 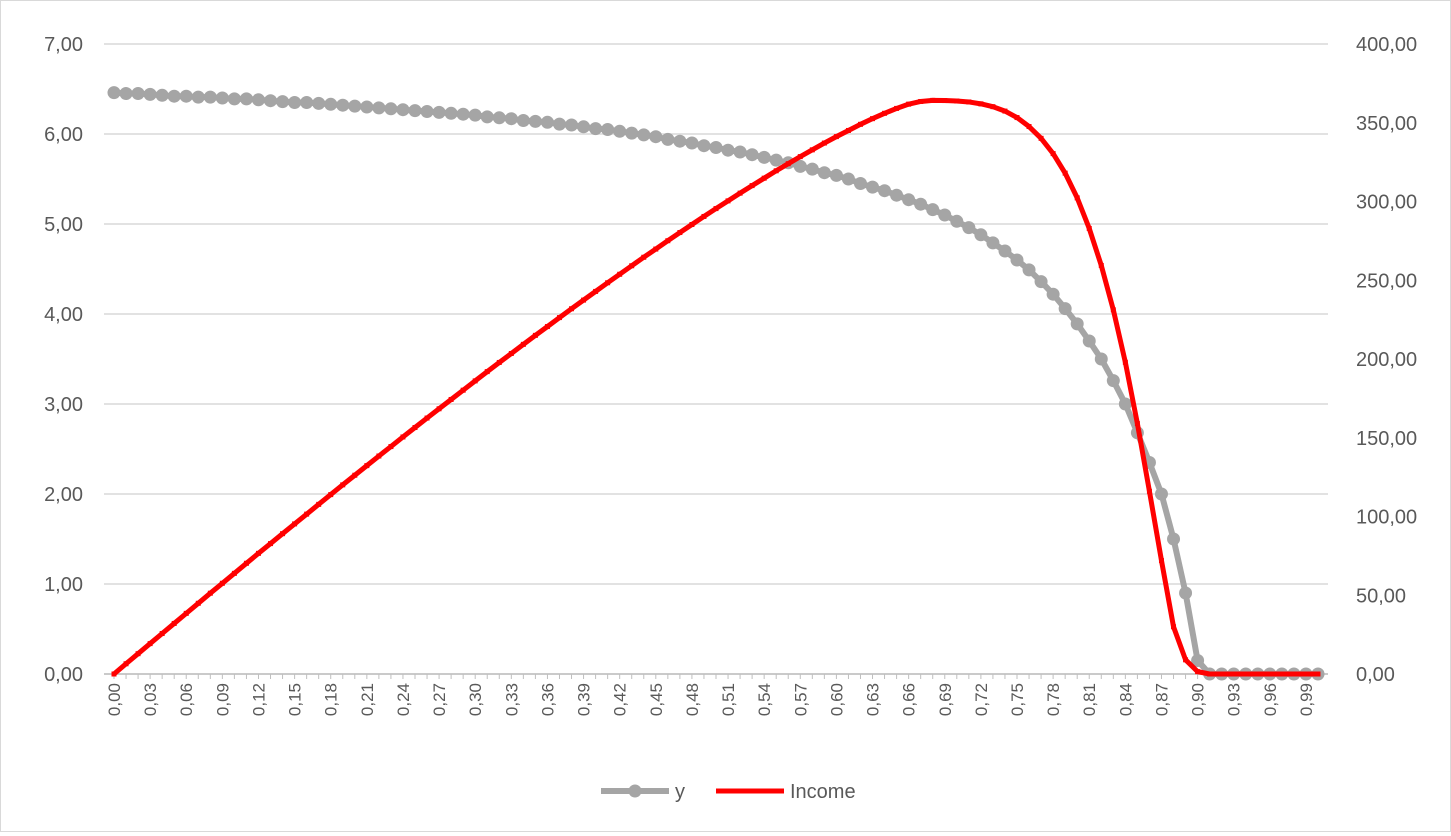 I want to click on x-tick-label: 0,33, so click(x=511, y=699).